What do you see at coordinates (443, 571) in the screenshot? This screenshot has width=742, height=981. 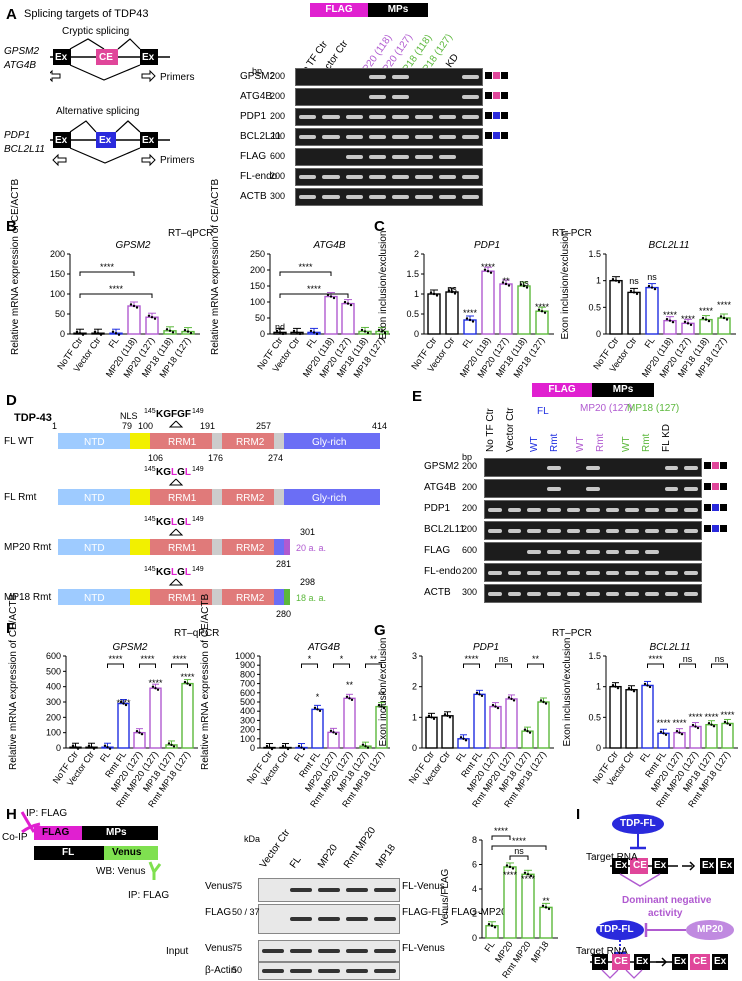 I see `gel-row-label: FL-endo` at bounding box center [443, 571].